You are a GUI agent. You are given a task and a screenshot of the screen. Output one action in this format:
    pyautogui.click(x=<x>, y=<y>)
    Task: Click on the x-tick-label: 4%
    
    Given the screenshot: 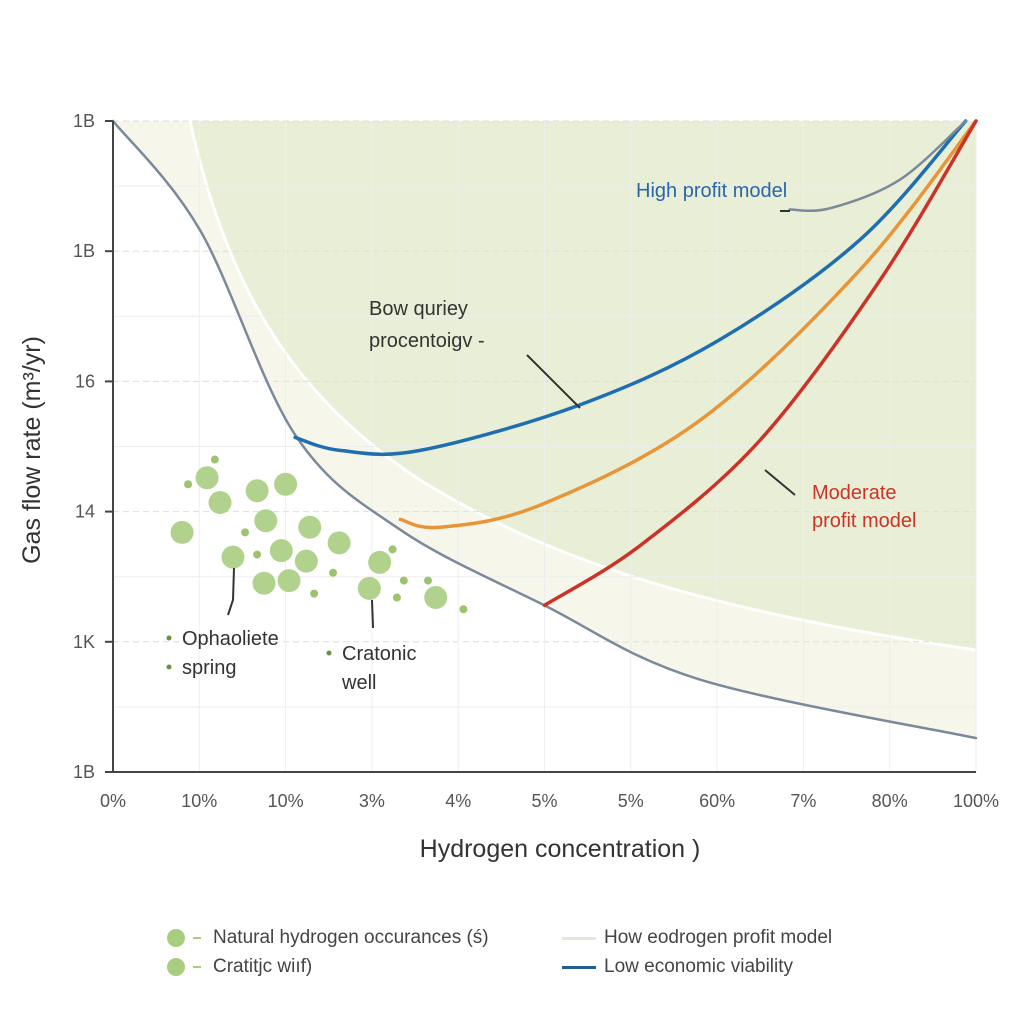 What is the action you would take?
    pyautogui.click(x=458, y=801)
    